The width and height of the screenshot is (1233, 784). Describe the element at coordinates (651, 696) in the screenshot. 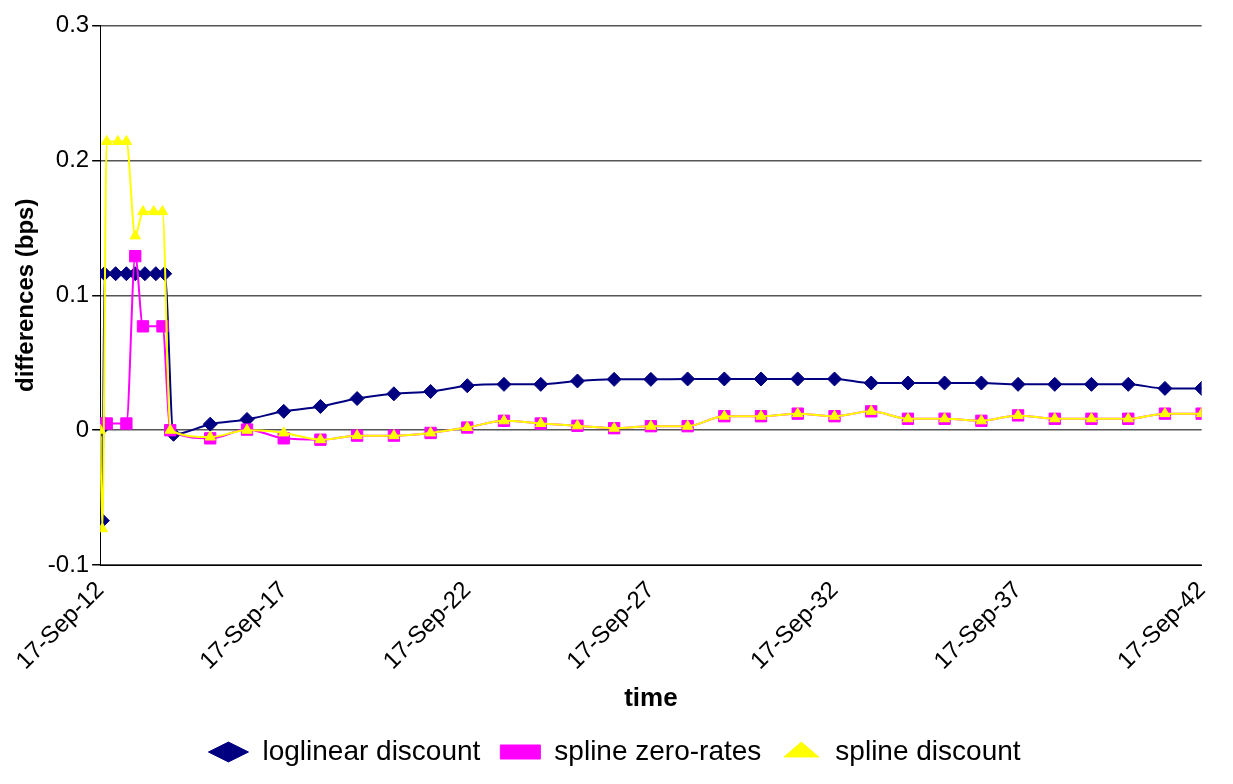

I see `x-axis-title: time` at that location.